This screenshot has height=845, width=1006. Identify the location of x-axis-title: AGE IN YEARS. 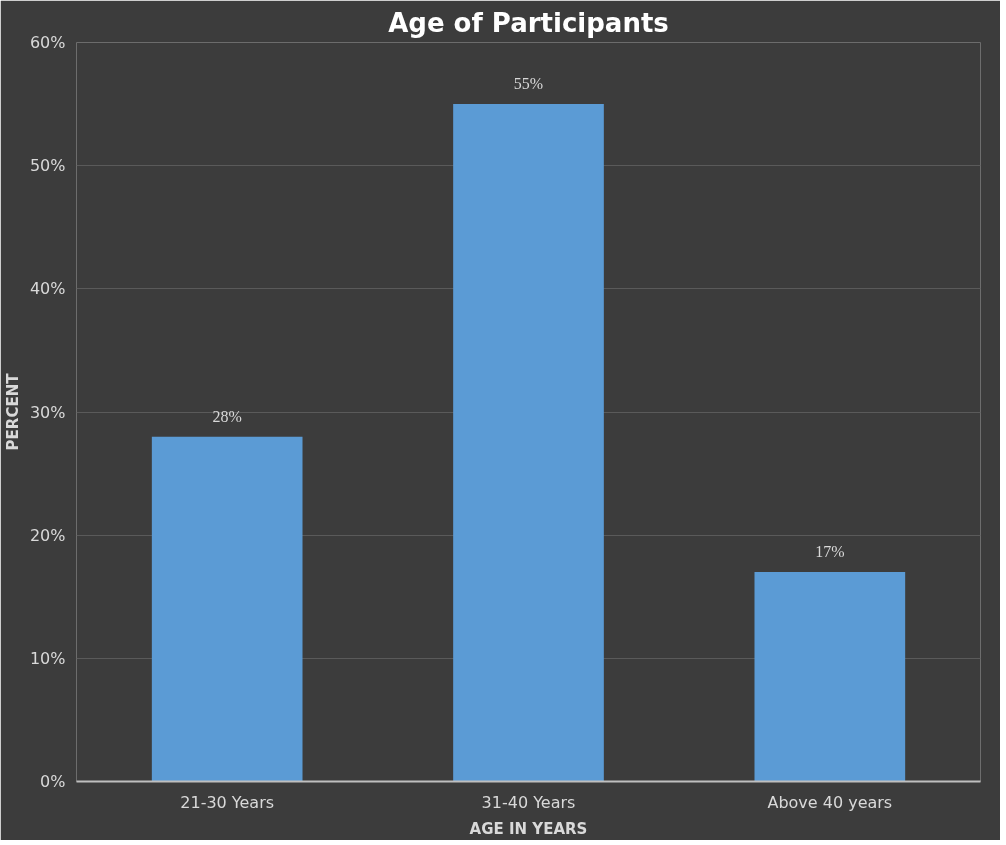
(528, 828).